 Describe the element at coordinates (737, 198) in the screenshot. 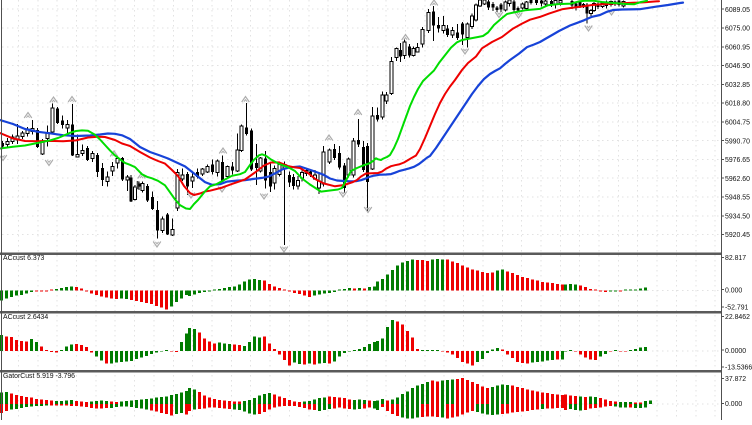

I see `svg-text: 5948.55` at that location.